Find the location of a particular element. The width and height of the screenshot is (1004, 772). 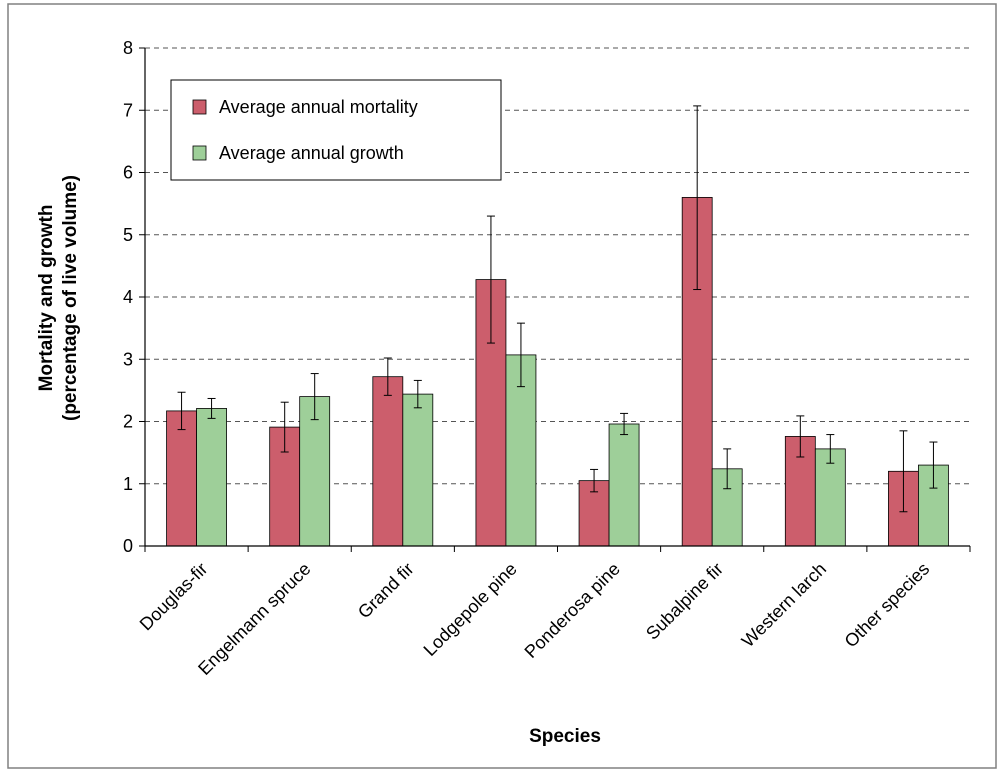

legend-box is located at coordinates (336, 130).